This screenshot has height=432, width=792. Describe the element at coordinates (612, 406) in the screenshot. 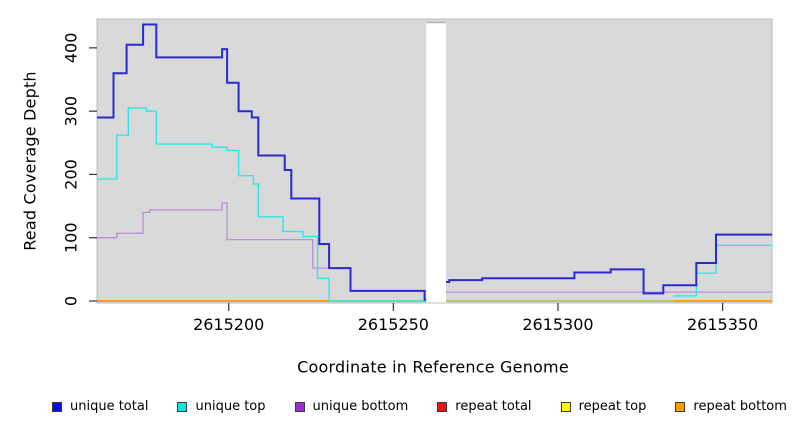

I see `legend-label: repeat top` at that location.